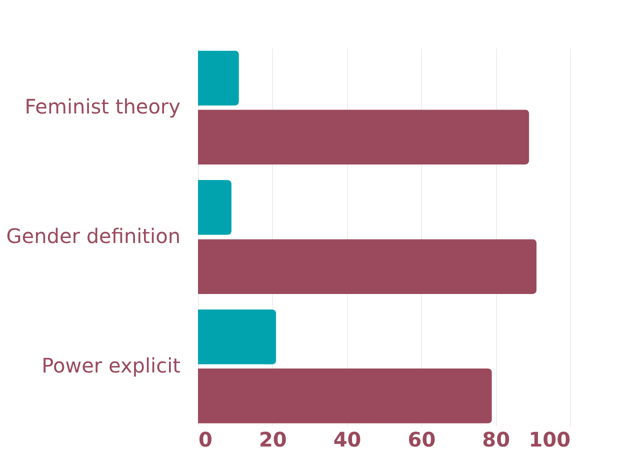  Describe the element at coordinates (496, 440) in the screenshot. I see `x-tick-label: 80` at that location.